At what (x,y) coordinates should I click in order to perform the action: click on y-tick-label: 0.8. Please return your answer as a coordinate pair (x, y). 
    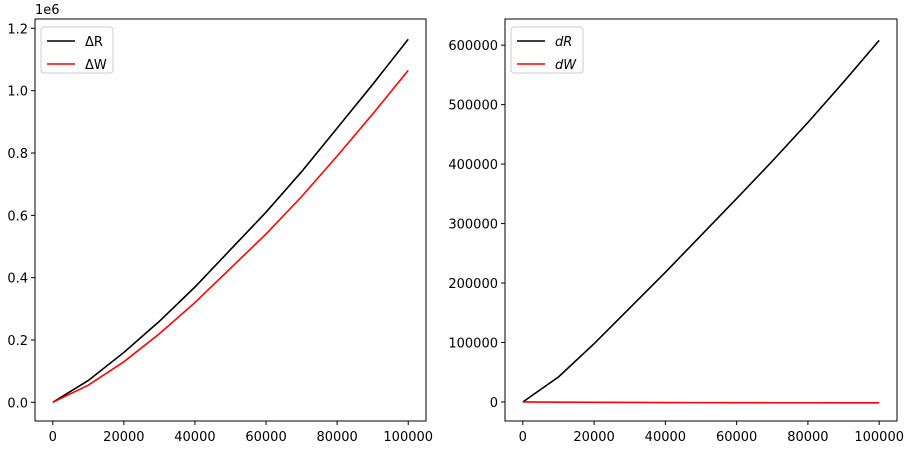
    Looking at the image, I should click on (17, 154).